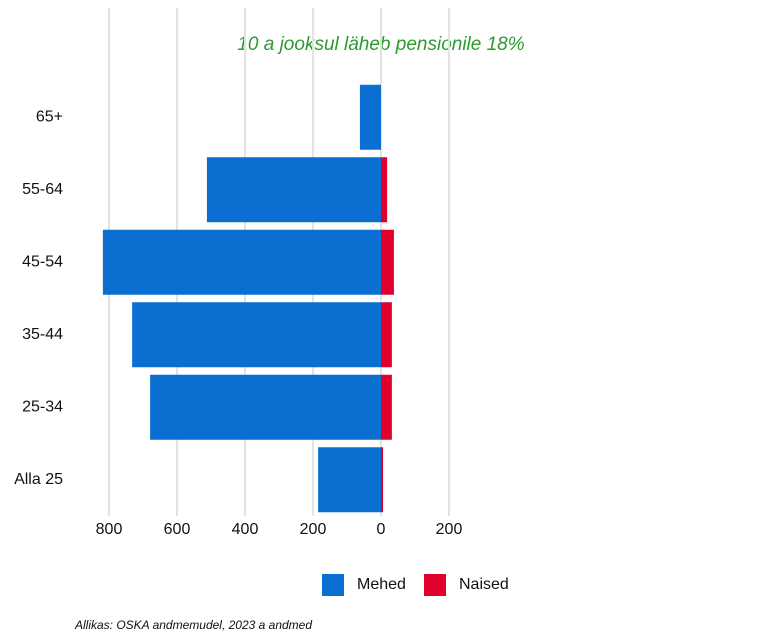 The width and height of the screenshot is (768, 640). Describe the element at coordinates (381, 529) in the screenshot. I see `x-tick-label: 0` at that location.